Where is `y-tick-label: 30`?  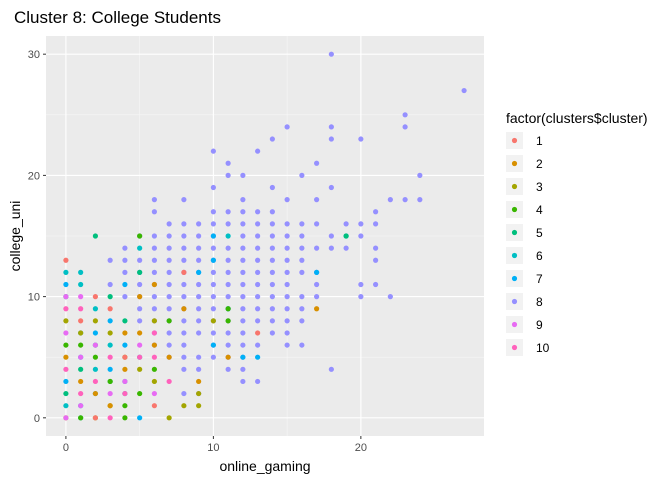 y-tick-label: 30 is located at coordinates (34, 55).